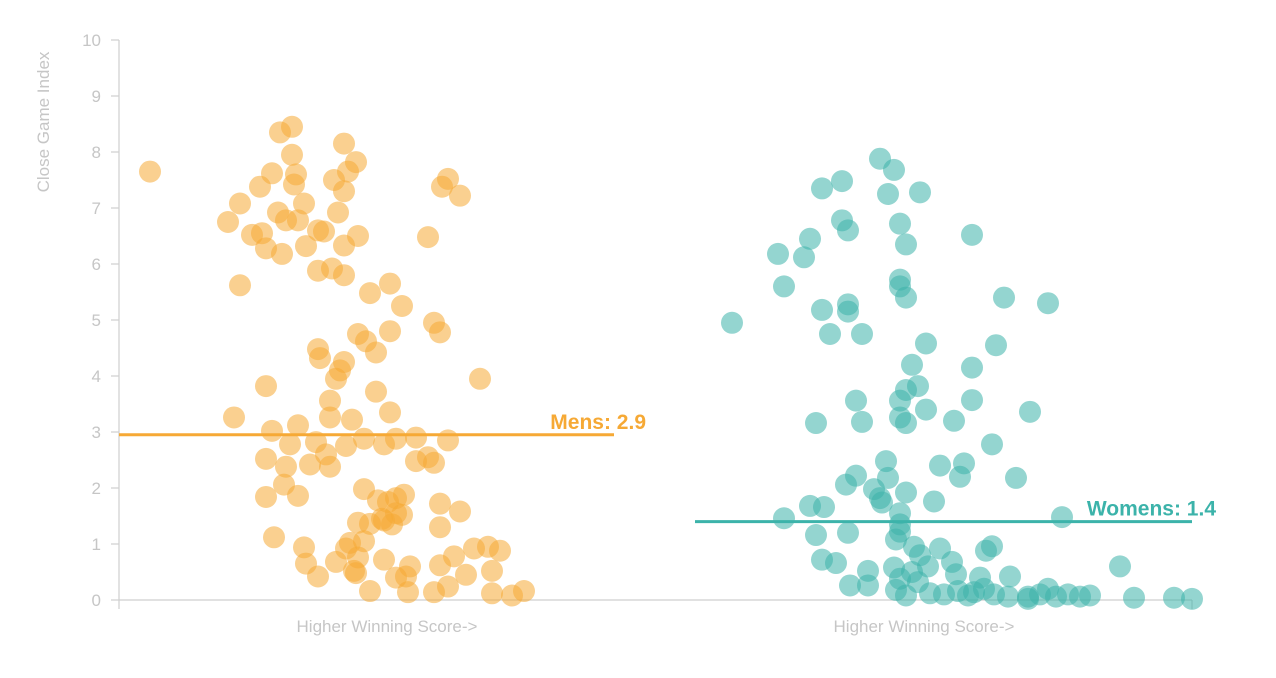 This screenshot has width=1276, height=678. Describe the element at coordinates (77, 320) in the screenshot. I see `y-axis: 0 1 2 3 4 5 6 7 8 9 10 Close Game Index` at that location.